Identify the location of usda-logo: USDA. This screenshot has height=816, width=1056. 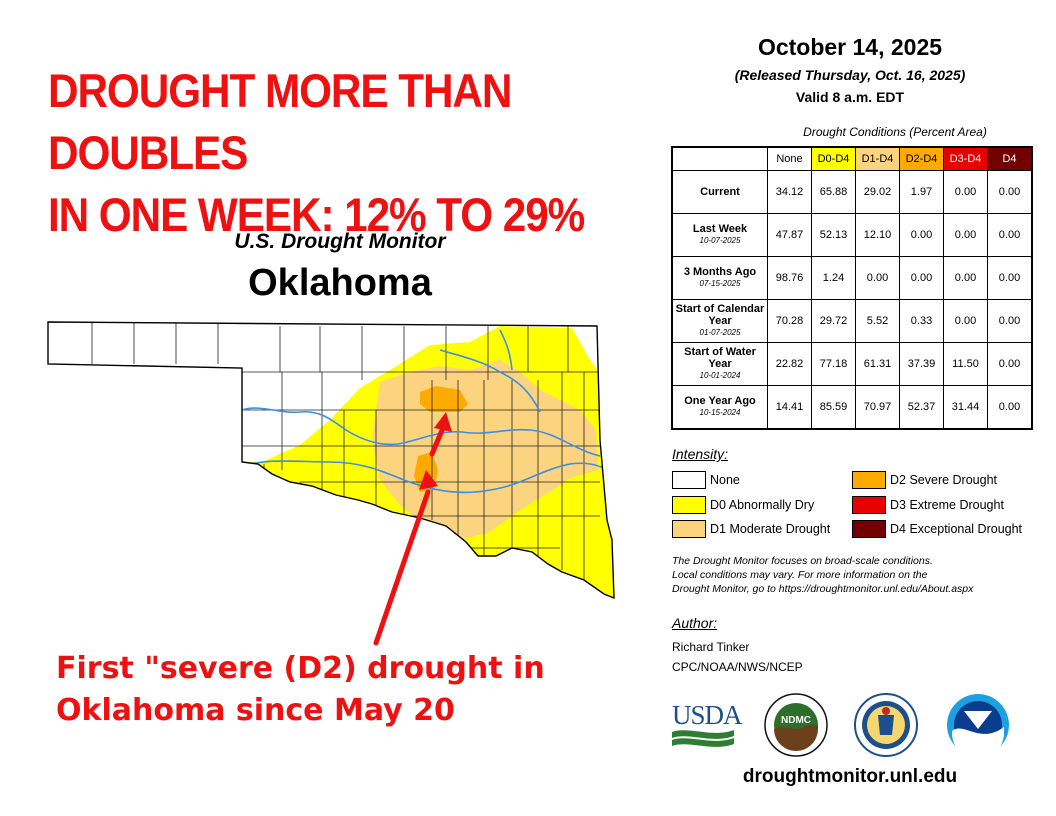
(708, 723).